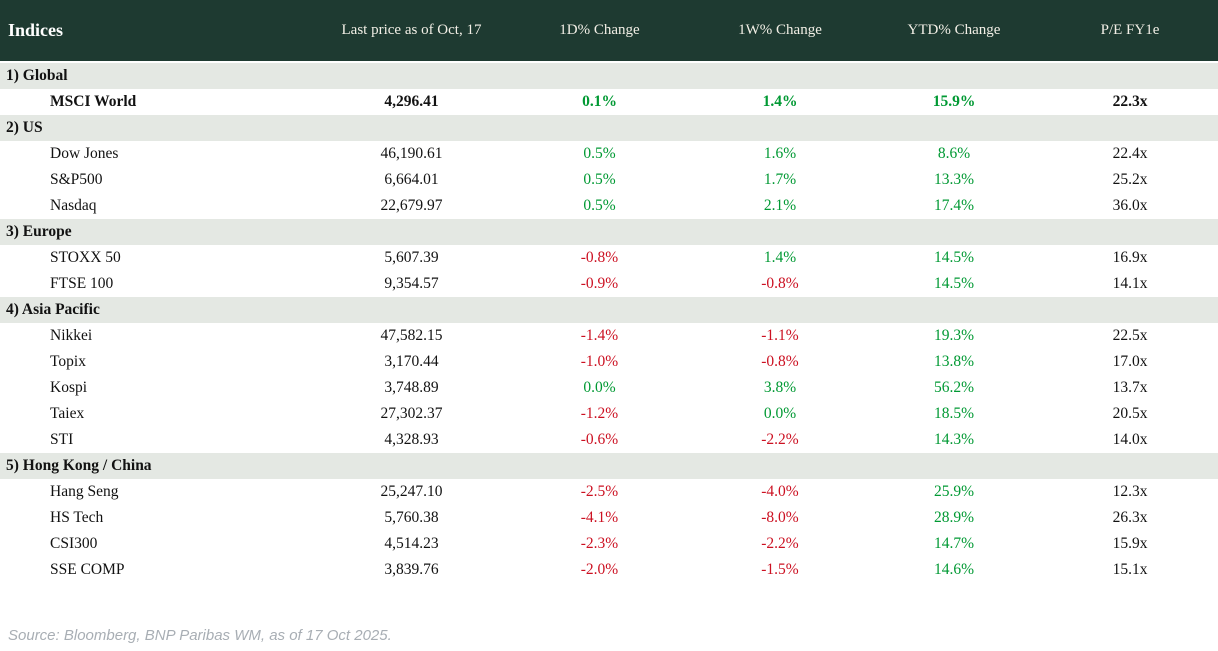 Image resolution: width=1218 pixels, height=651 pixels. Describe the element at coordinates (780, 205) in the screenshot. I see `one-week-change-cell: 2.1%` at that location.